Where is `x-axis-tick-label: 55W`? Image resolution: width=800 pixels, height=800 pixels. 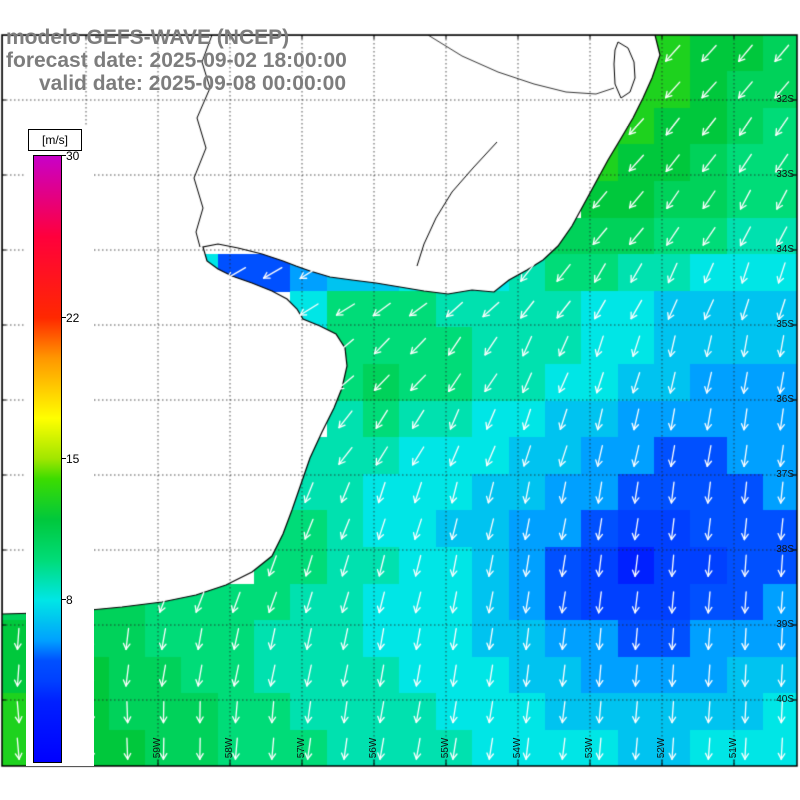 x-axis-tick-label: 55W is located at coordinates (445, 748).